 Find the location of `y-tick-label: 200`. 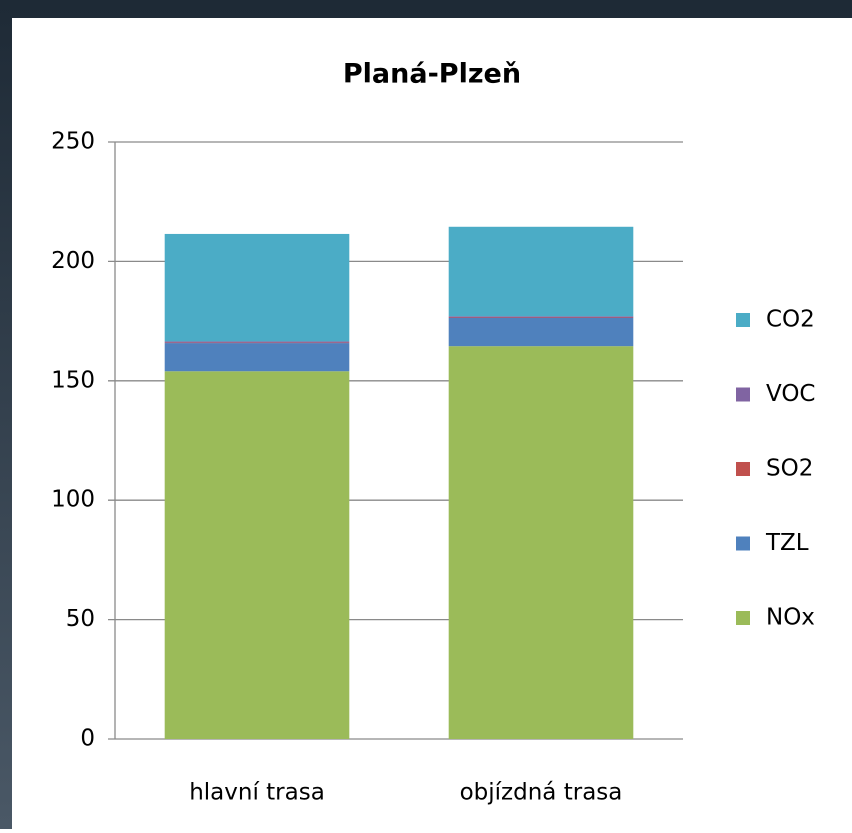

y-tick-label: 200 is located at coordinates (73, 261).